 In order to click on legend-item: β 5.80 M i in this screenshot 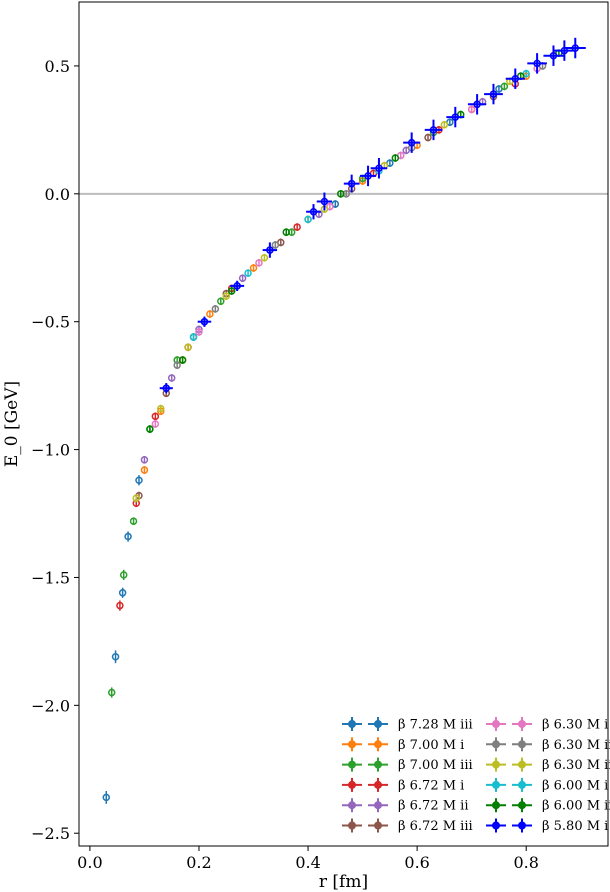, I will do `click(547, 826)`.